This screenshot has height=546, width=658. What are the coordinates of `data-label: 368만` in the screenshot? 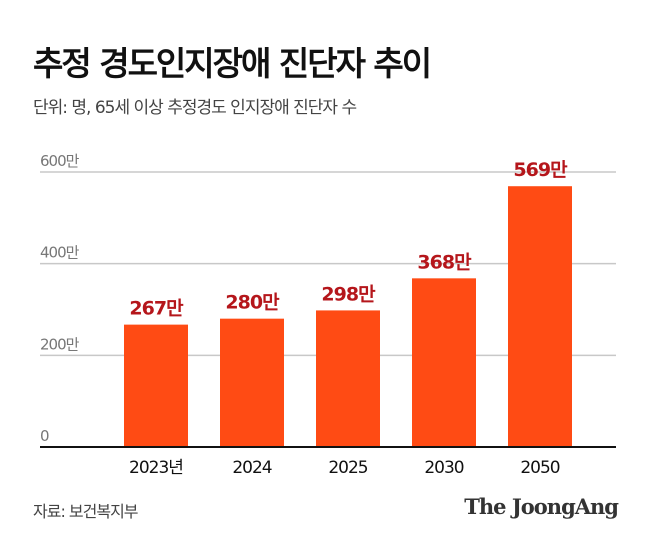 It's located at (444, 262).